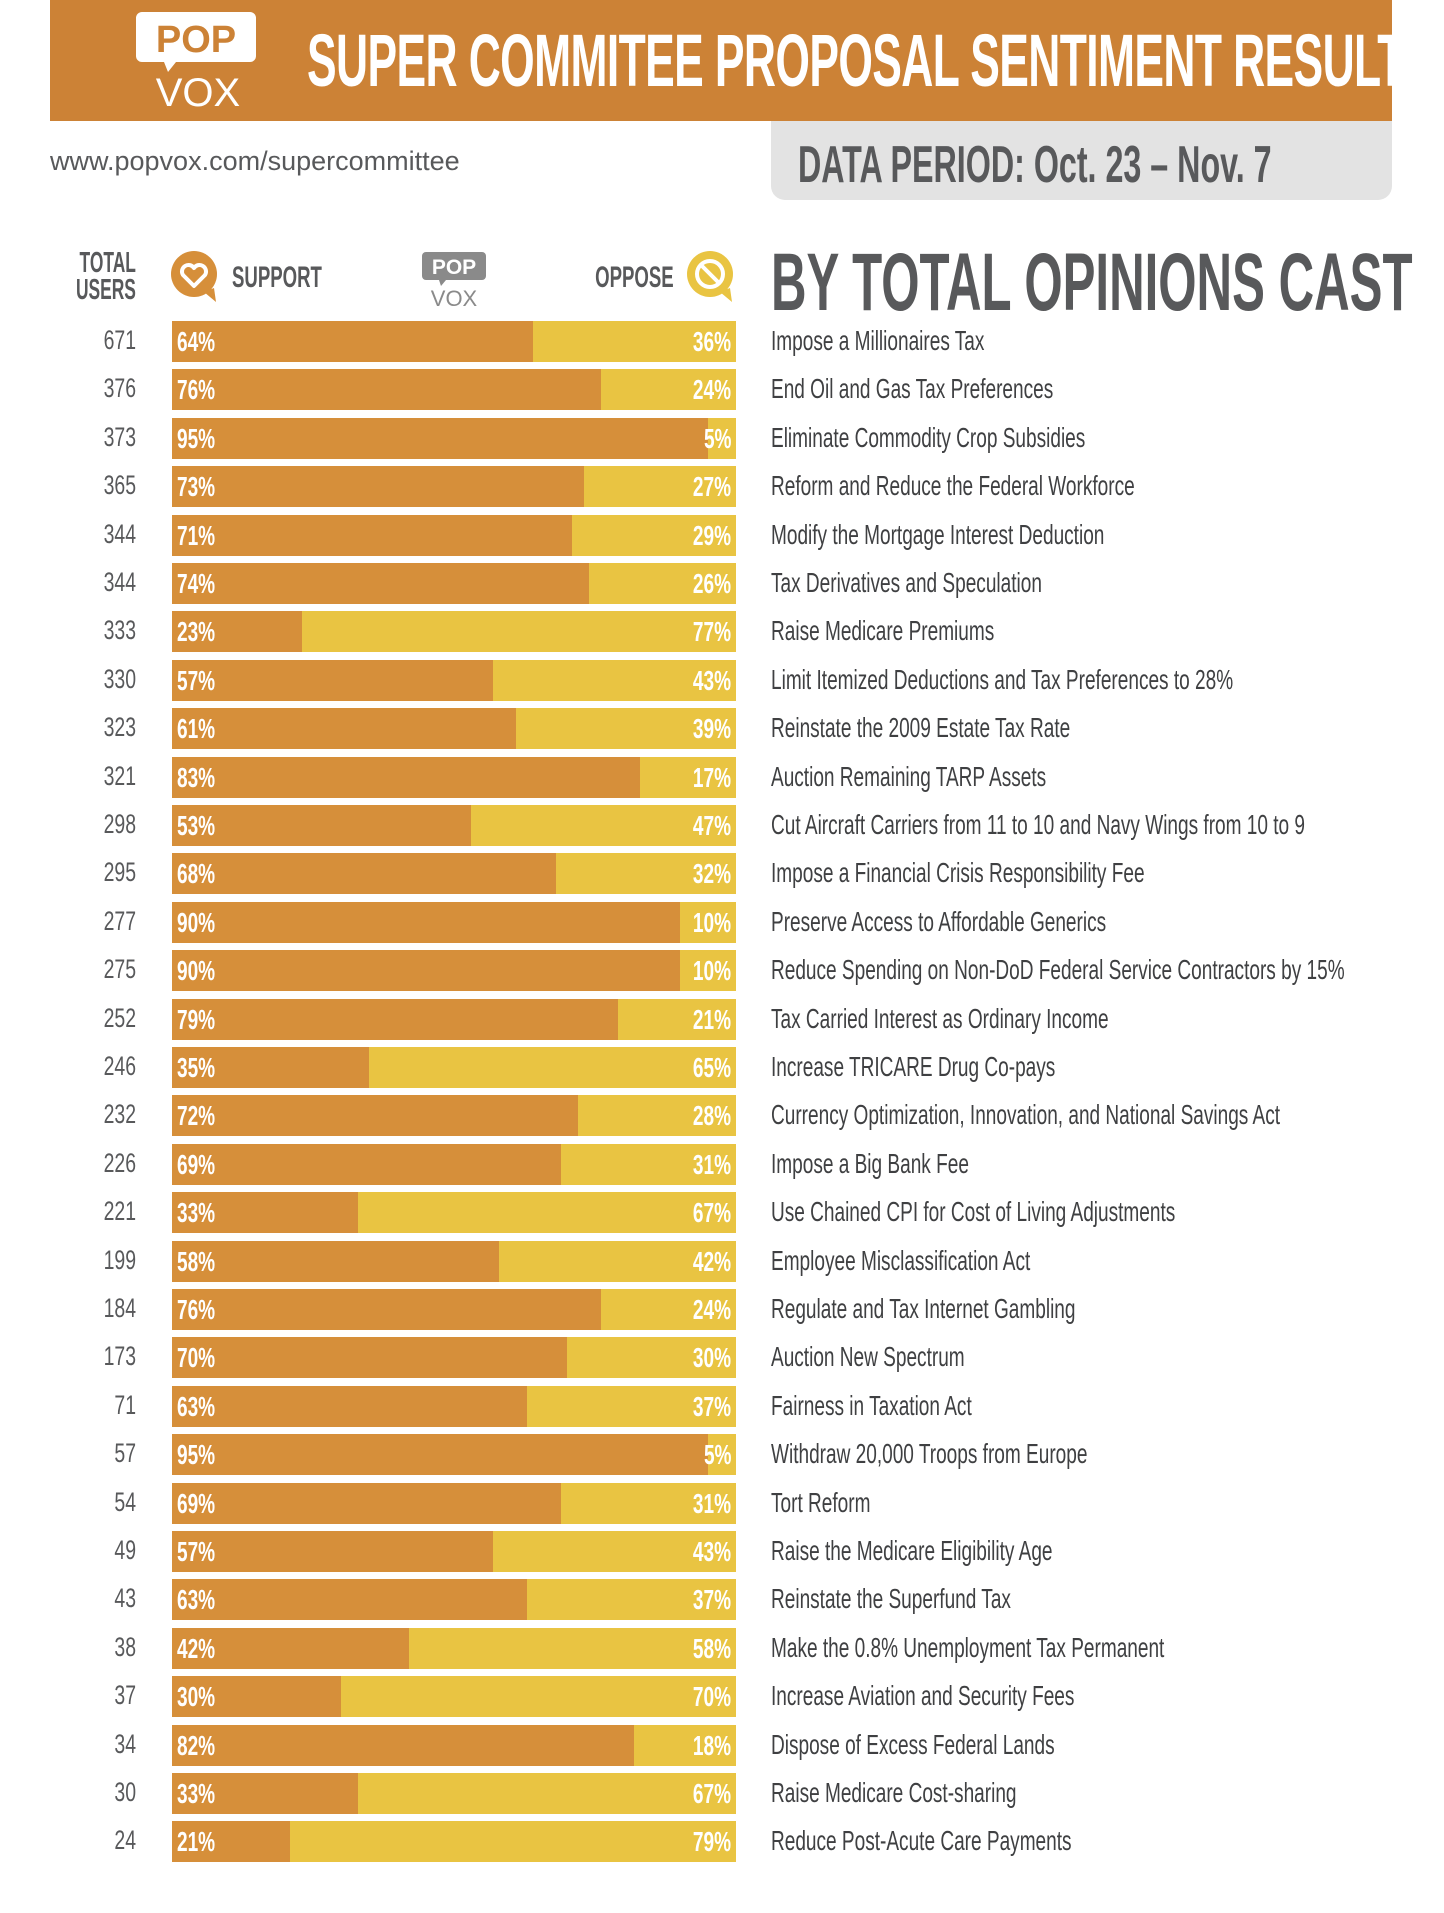 Image resolution: width=1444 pixels, height=1913 pixels. What do you see at coordinates (196, 535) in the screenshot?
I see `support-percent: 71%` at bounding box center [196, 535].